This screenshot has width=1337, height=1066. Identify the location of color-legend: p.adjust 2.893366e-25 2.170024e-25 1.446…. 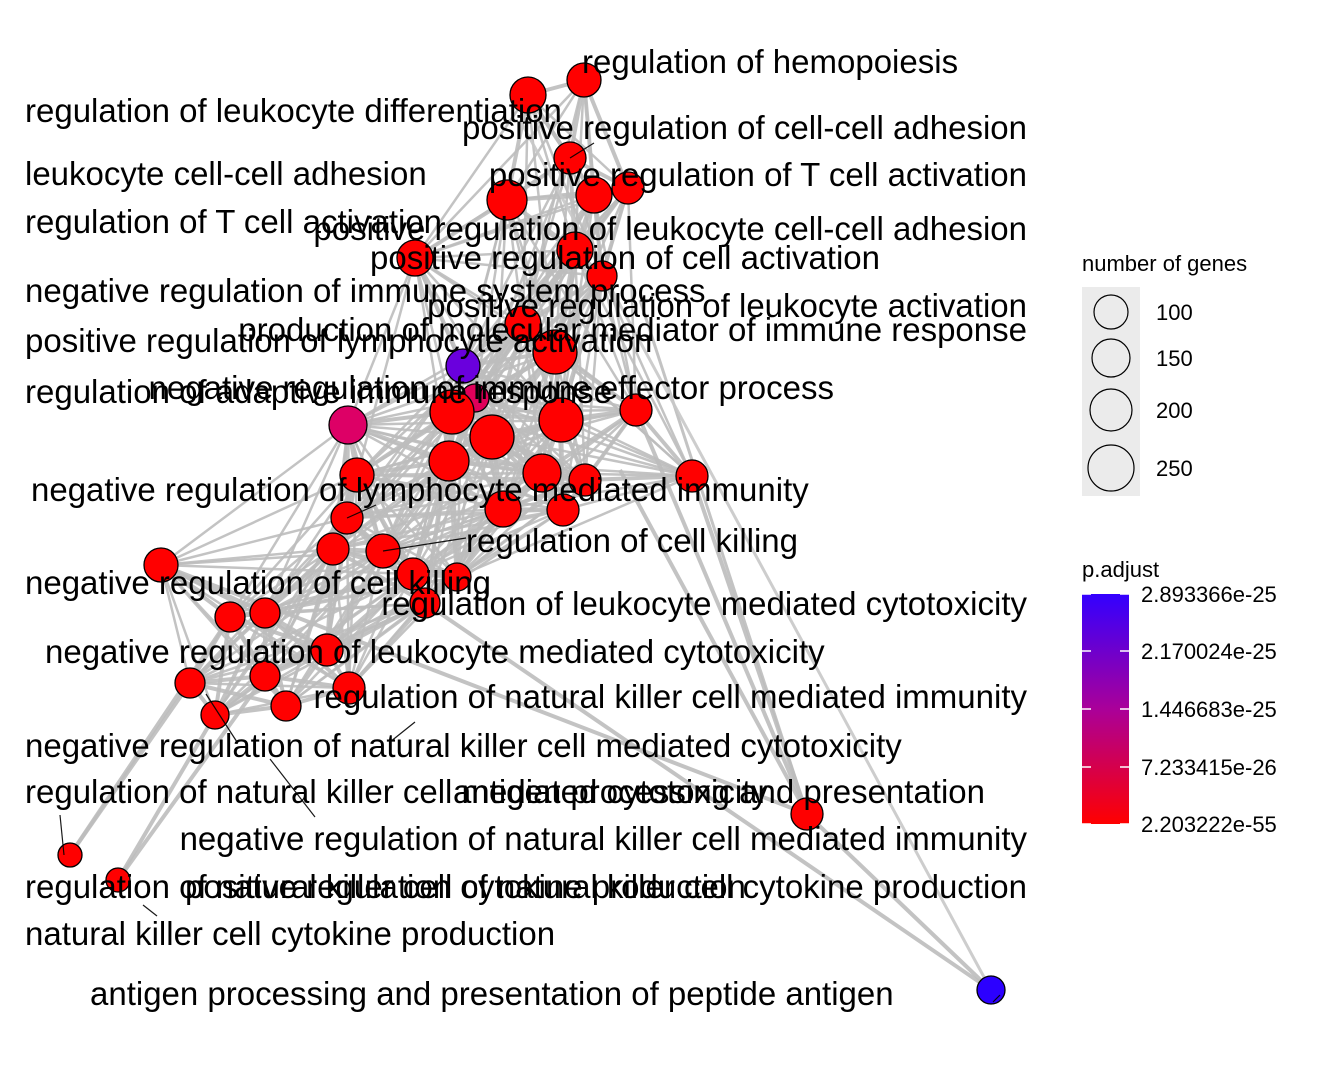
(1179, 697).